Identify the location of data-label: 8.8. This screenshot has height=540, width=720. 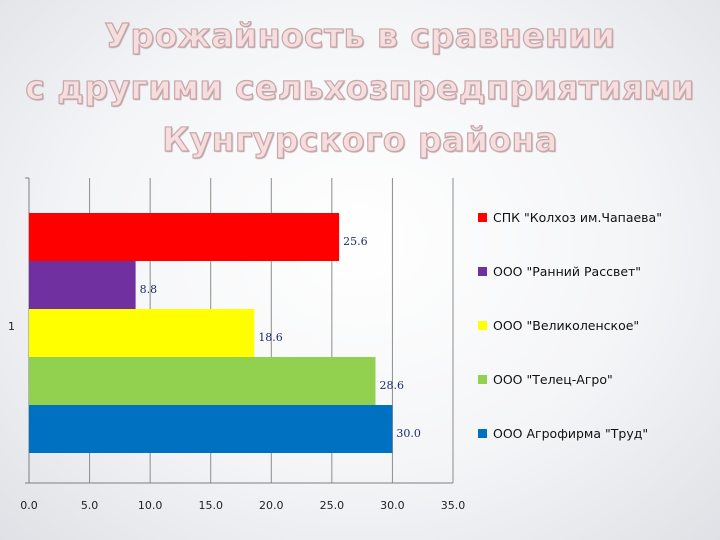
(149, 289).